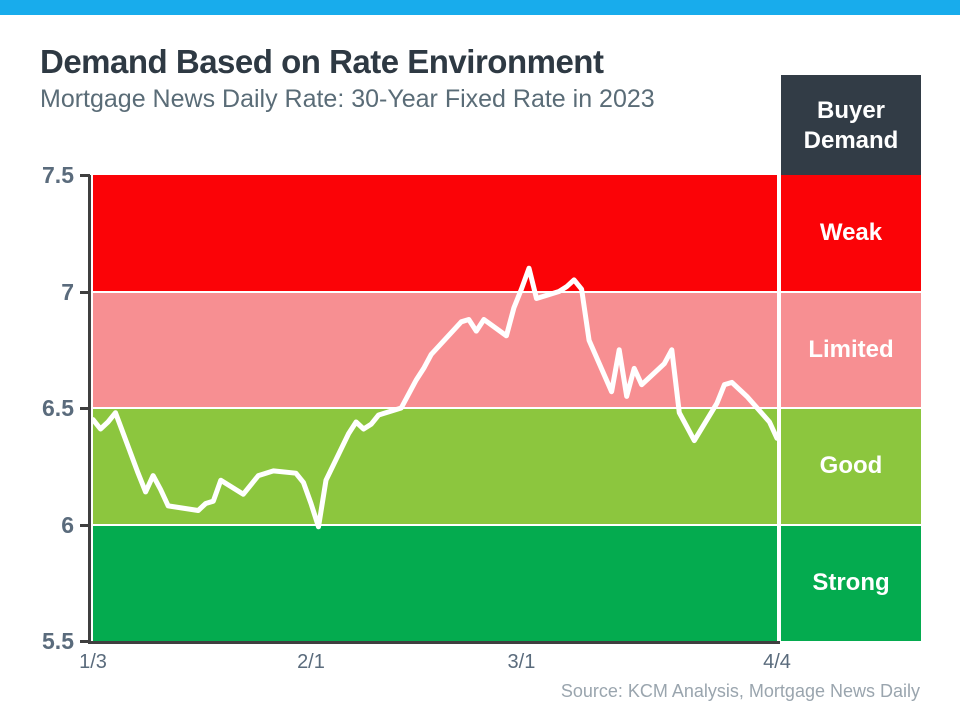 This screenshot has width=960, height=720. Describe the element at coordinates (777, 662) in the screenshot. I see `x-tick-label: 4/4` at that location.